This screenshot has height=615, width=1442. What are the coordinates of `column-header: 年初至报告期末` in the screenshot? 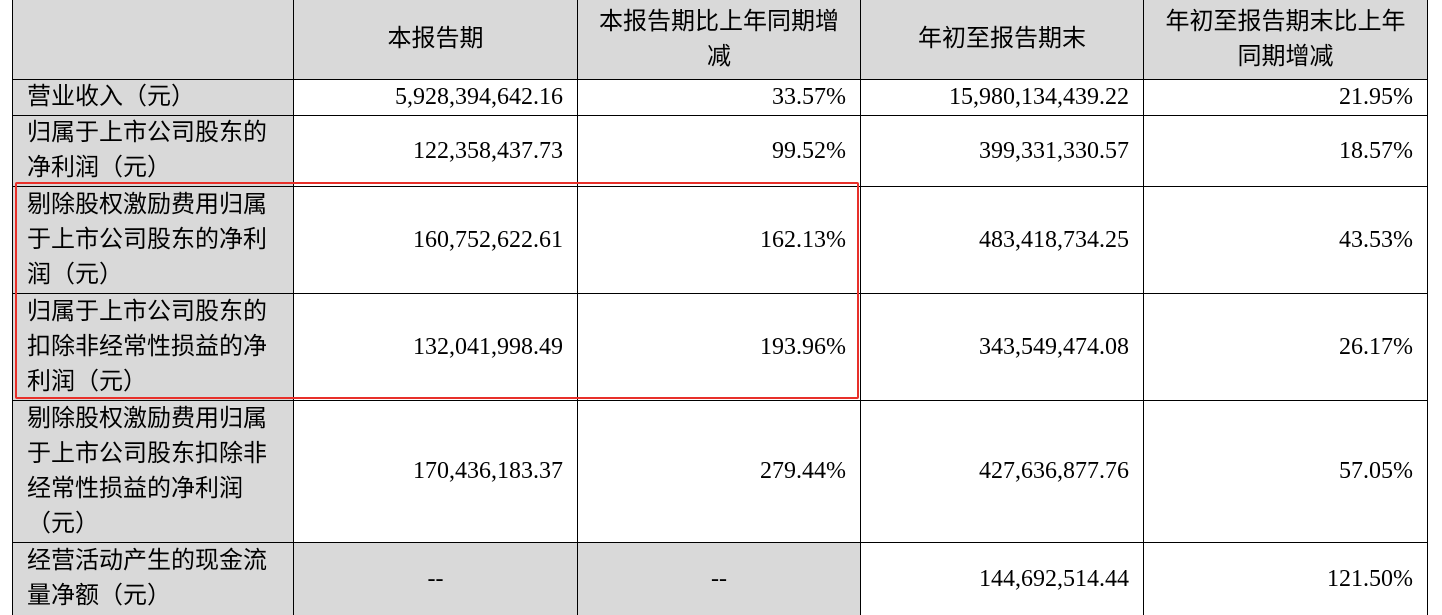 It's located at (1002, 40).